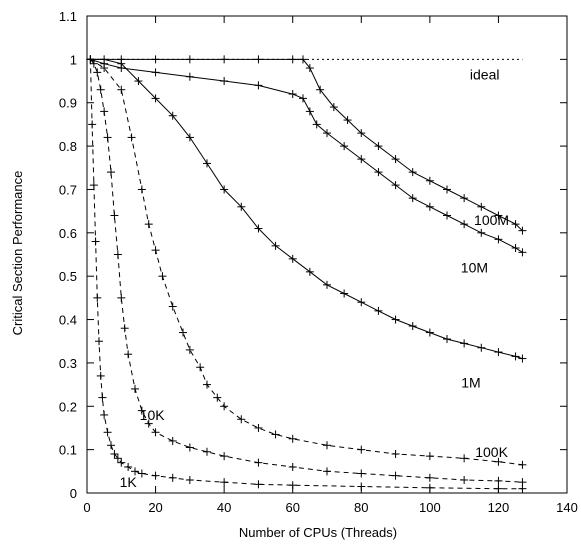  I want to click on y-tick-label: 0.8, so click(68, 146).